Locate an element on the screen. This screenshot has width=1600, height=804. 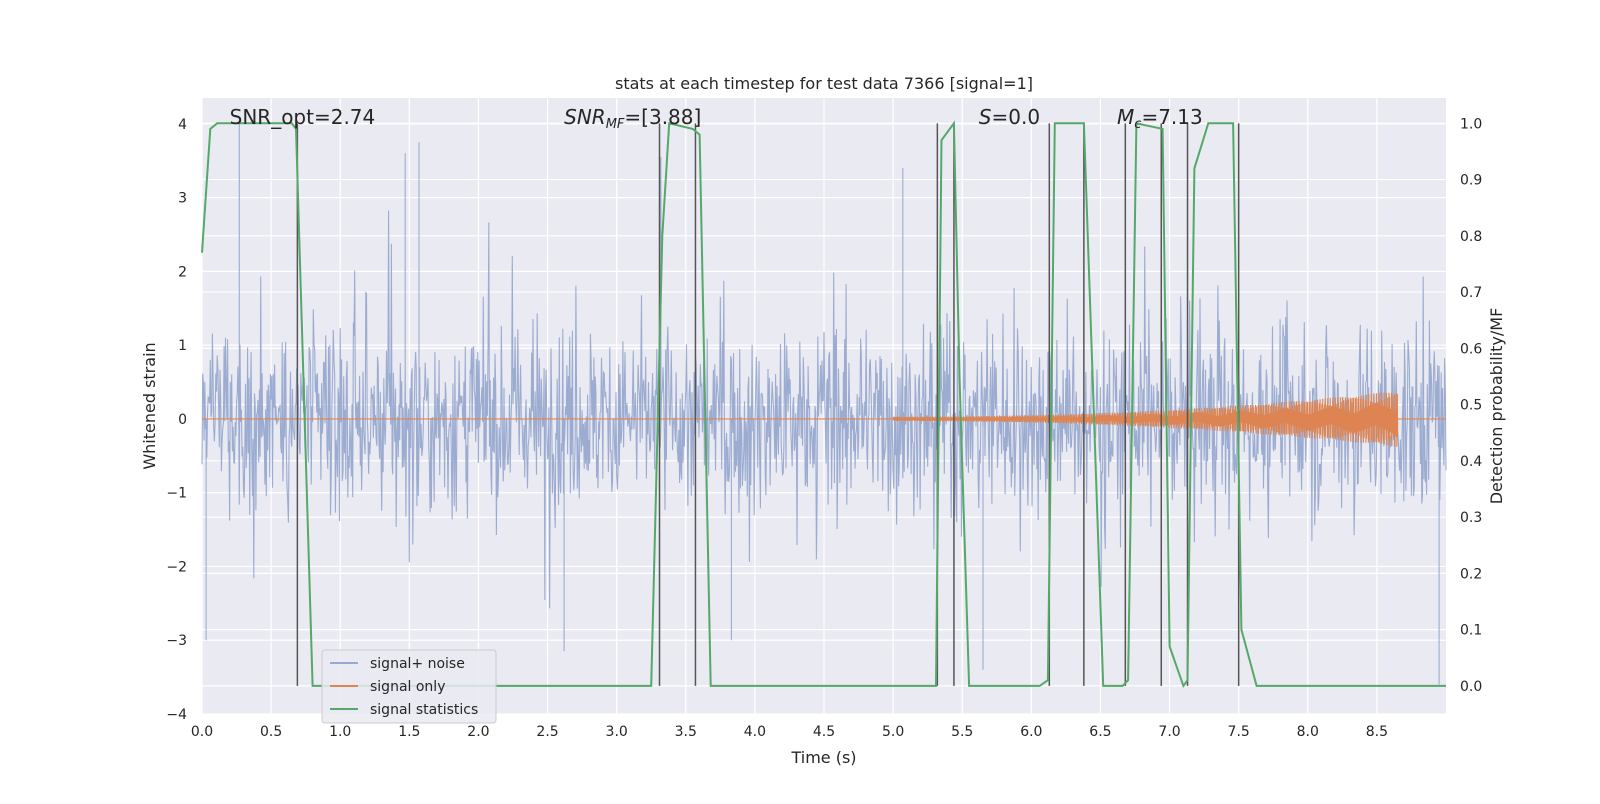
y2-tick-label: 0.7 is located at coordinates (1471, 293).